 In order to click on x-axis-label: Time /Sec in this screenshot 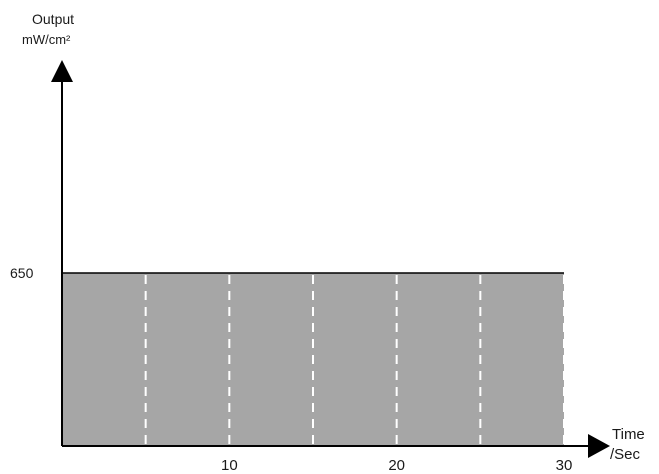, I will do `click(627, 444)`.